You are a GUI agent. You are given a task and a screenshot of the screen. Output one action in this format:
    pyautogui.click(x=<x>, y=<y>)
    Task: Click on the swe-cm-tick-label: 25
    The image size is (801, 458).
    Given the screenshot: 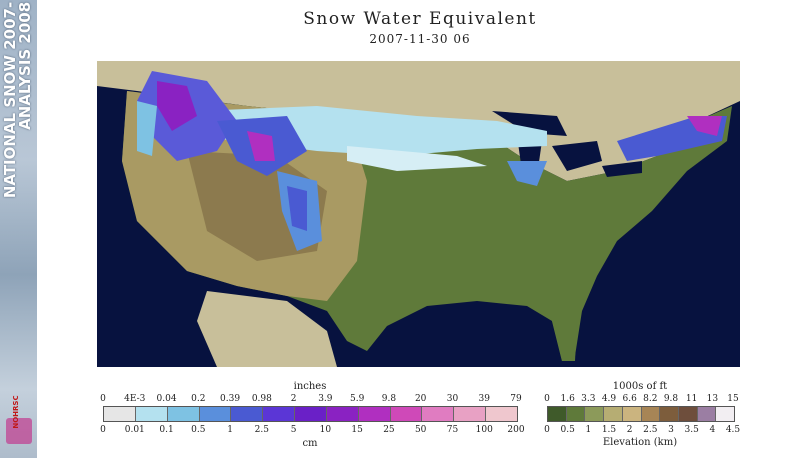 What is the action you would take?
    pyautogui.click(x=389, y=430)
    